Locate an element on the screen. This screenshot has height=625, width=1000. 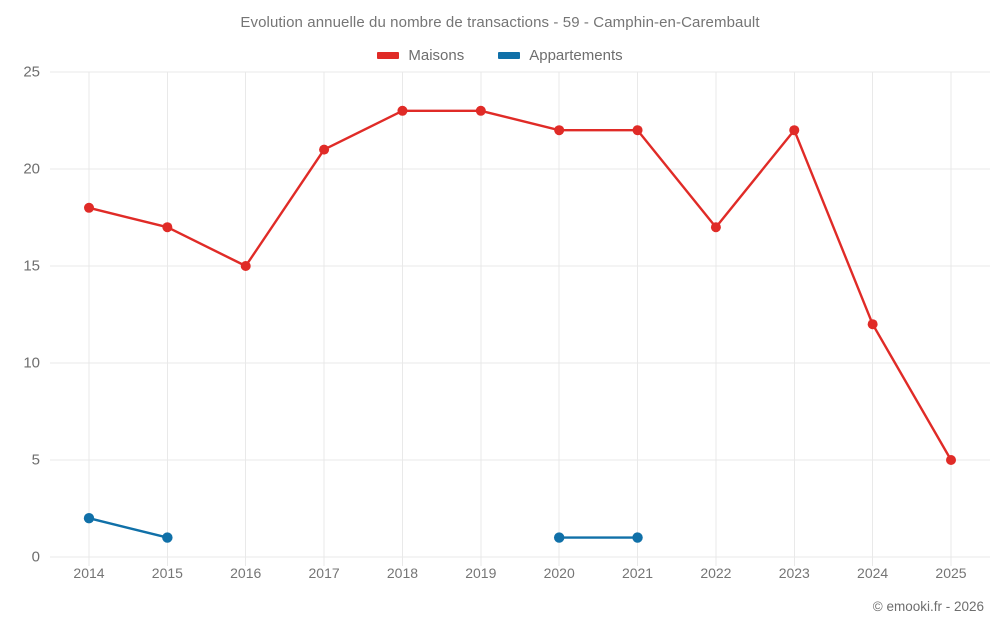
series-line-appartements is located at coordinates (128, 528).